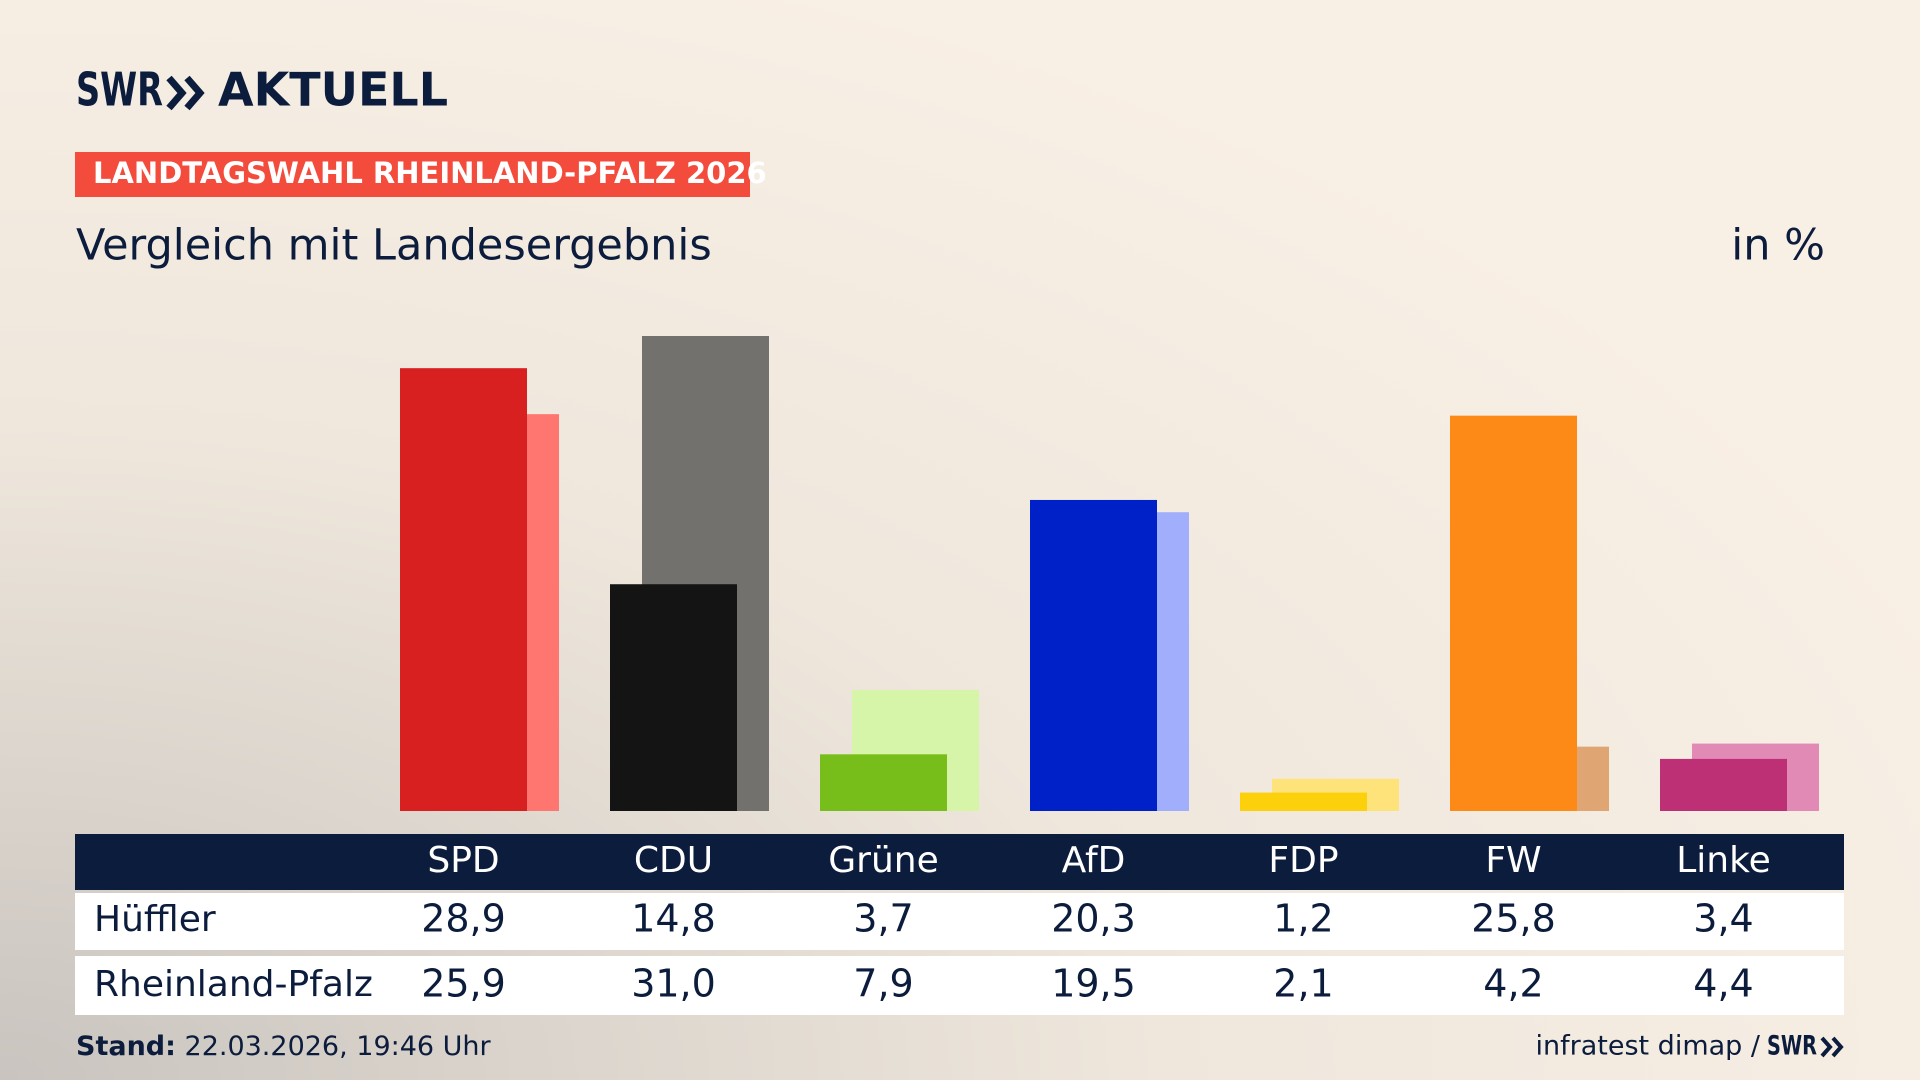  What do you see at coordinates (1093, 919) in the screenshot?
I see `value-label: 20,3` at bounding box center [1093, 919].